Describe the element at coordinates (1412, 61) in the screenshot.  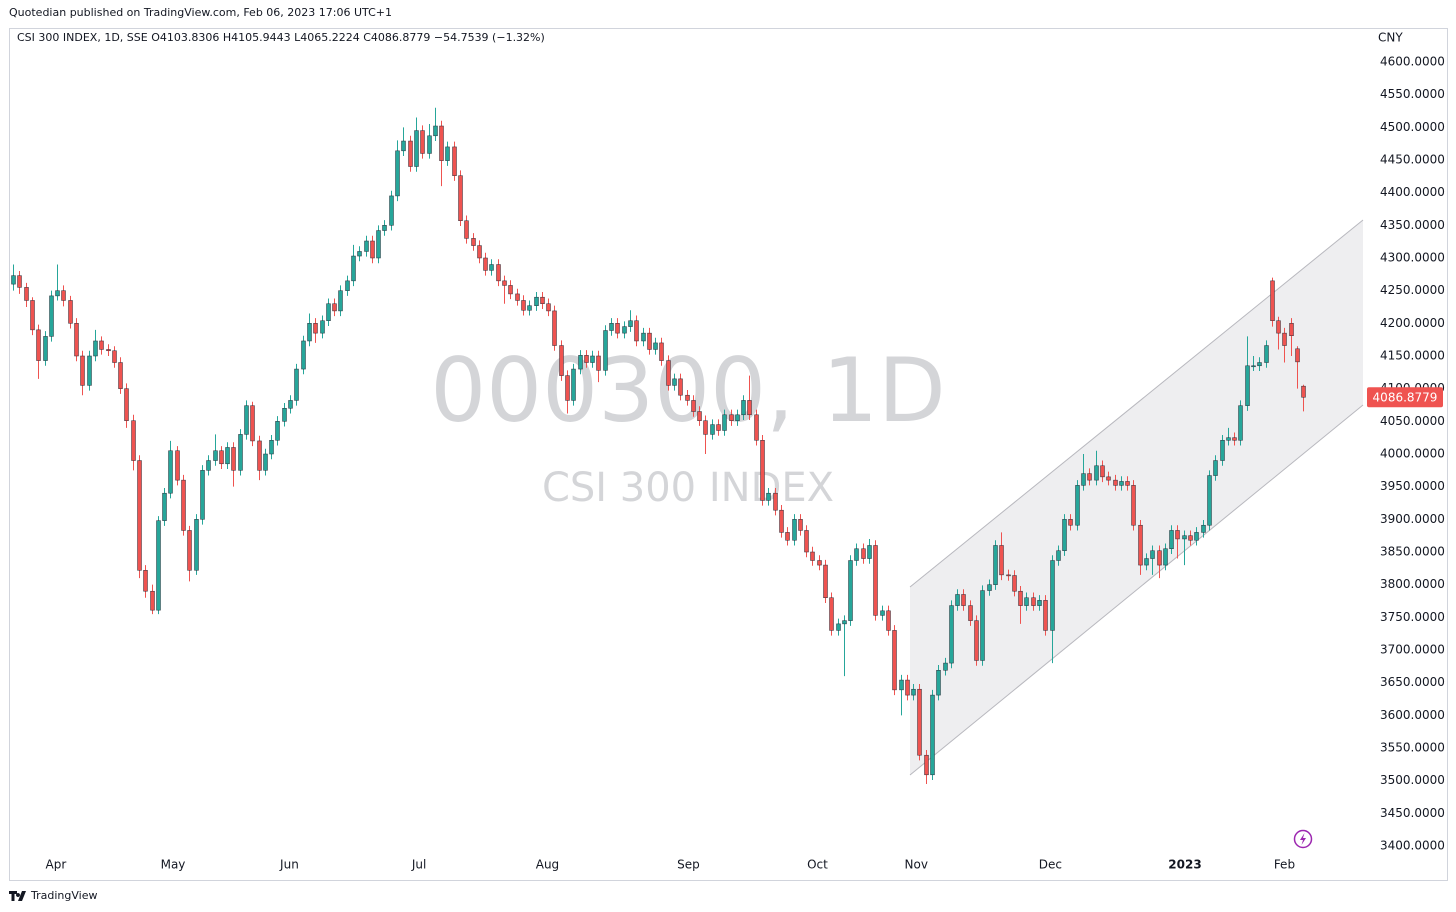
I see `y-tick-label: 4600.0000` at that location.